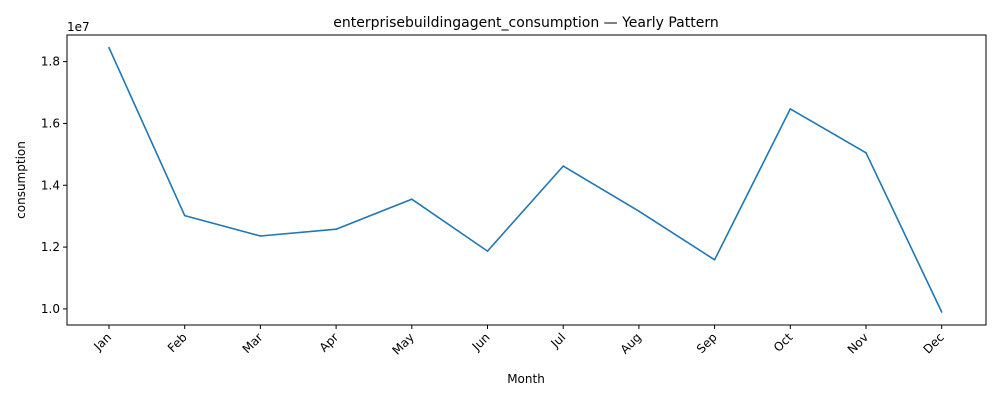 The image size is (1000, 400). What do you see at coordinates (109, 47) in the screenshot?
I see `data-point-jan` at bounding box center [109, 47].